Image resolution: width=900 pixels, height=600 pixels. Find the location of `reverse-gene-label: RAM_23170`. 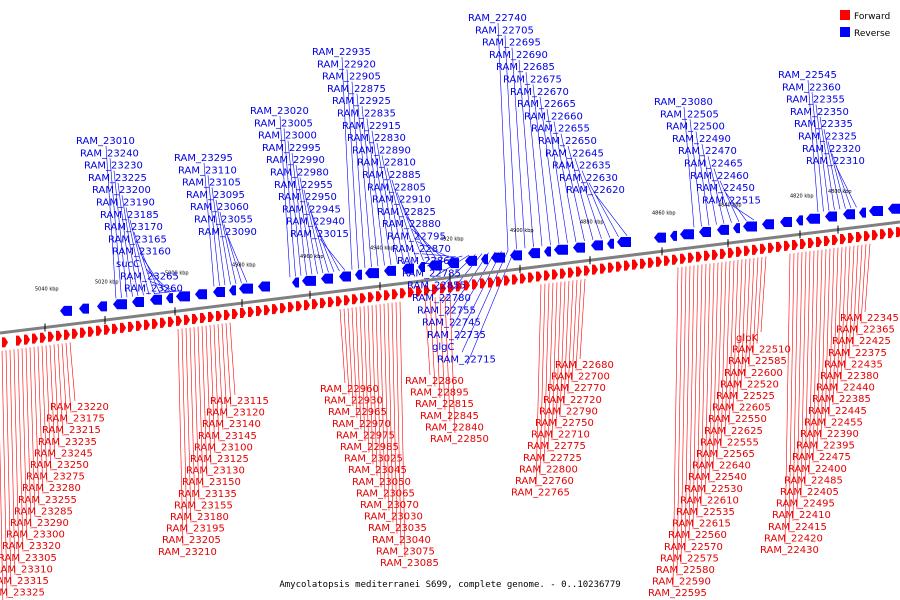

reverse-gene-label: RAM_23170 is located at coordinates (133, 227).